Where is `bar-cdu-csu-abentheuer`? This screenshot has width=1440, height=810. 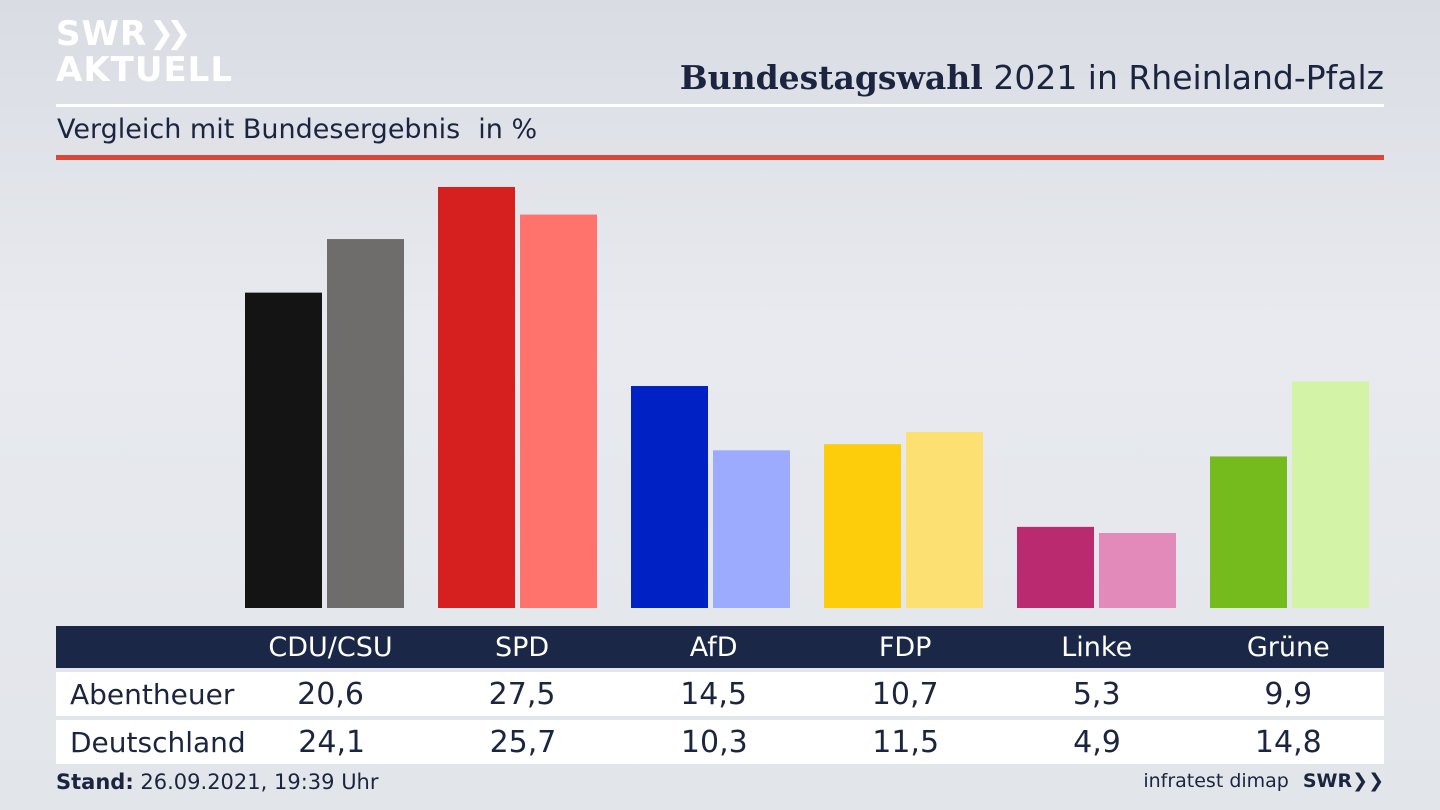
bar-cdu-csu-abentheuer is located at coordinates (283, 450).